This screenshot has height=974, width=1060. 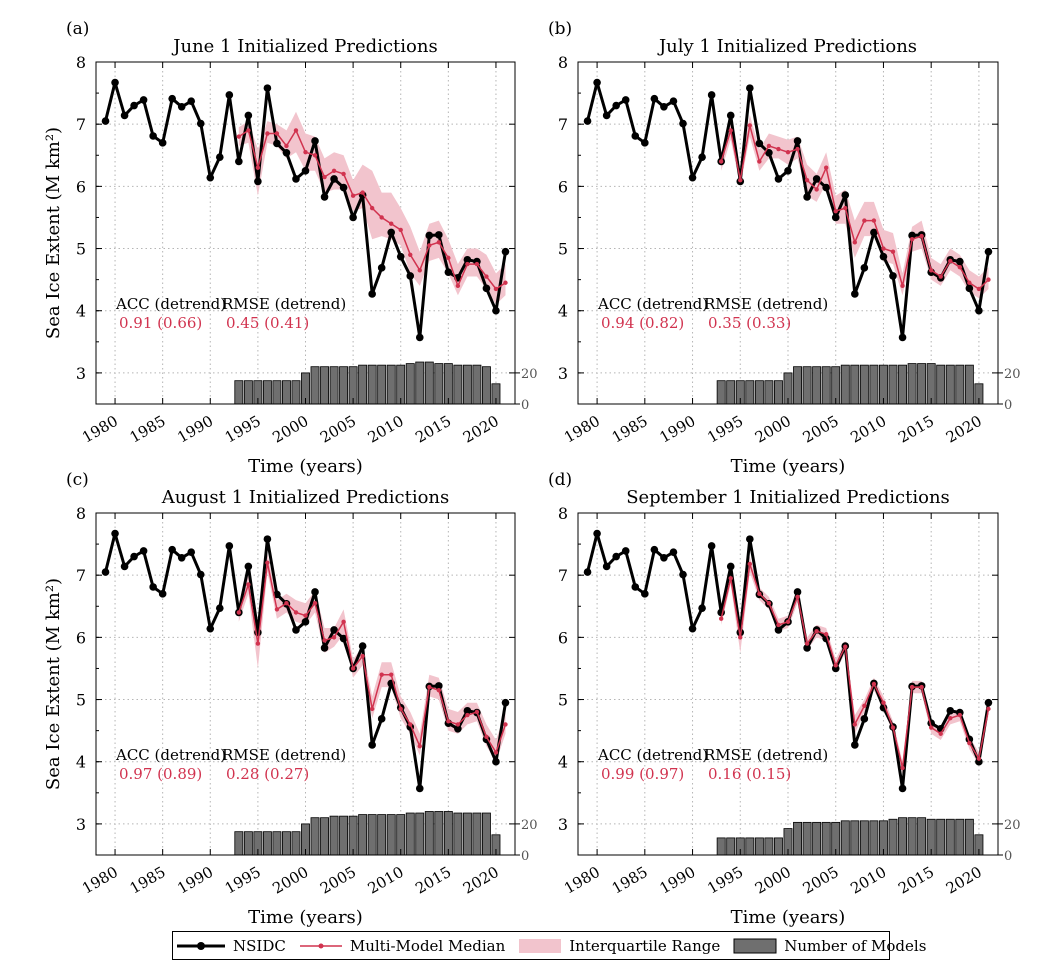 I want to click on legend-label-bars: Number of Models, so click(x=855, y=945).